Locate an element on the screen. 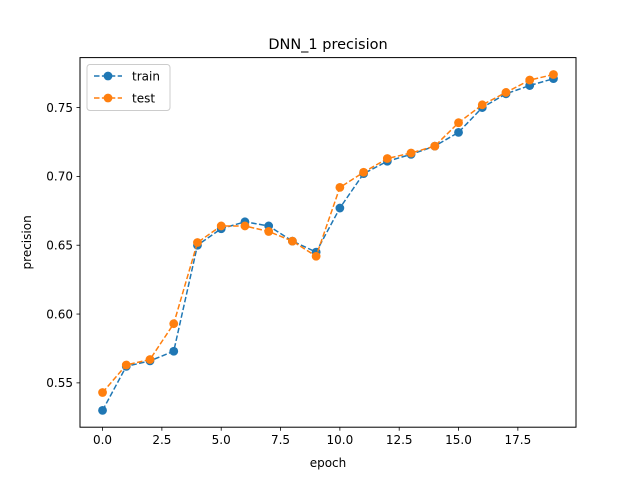  y-tick-label: 0.55 is located at coordinates (59, 383).